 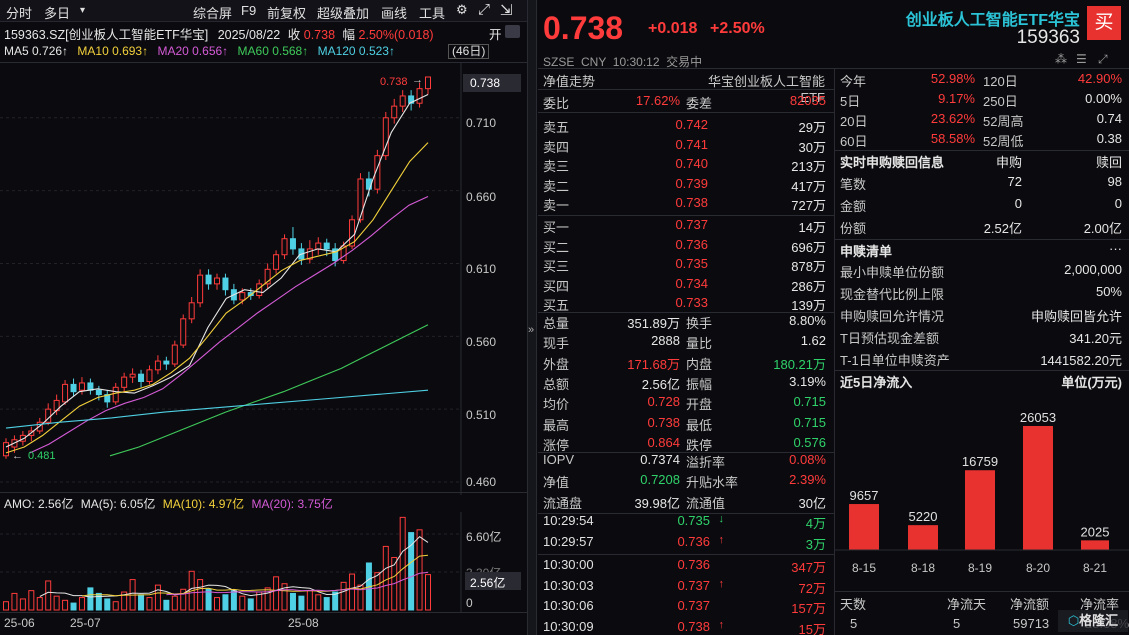 I want to click on perf-label: 今年, so click(x=853, y=81).